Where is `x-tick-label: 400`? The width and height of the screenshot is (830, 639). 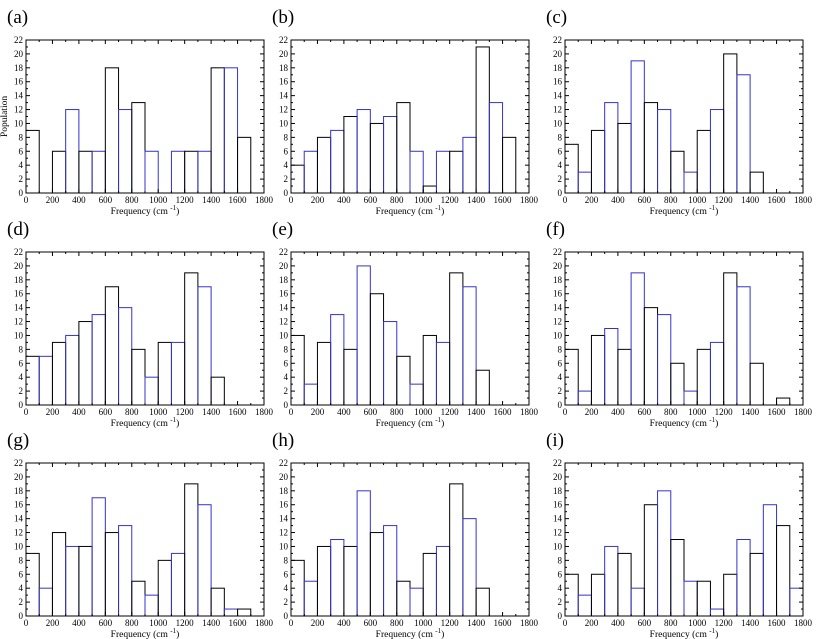
x-tick-label: 400 is located at coordinates (344, 623).